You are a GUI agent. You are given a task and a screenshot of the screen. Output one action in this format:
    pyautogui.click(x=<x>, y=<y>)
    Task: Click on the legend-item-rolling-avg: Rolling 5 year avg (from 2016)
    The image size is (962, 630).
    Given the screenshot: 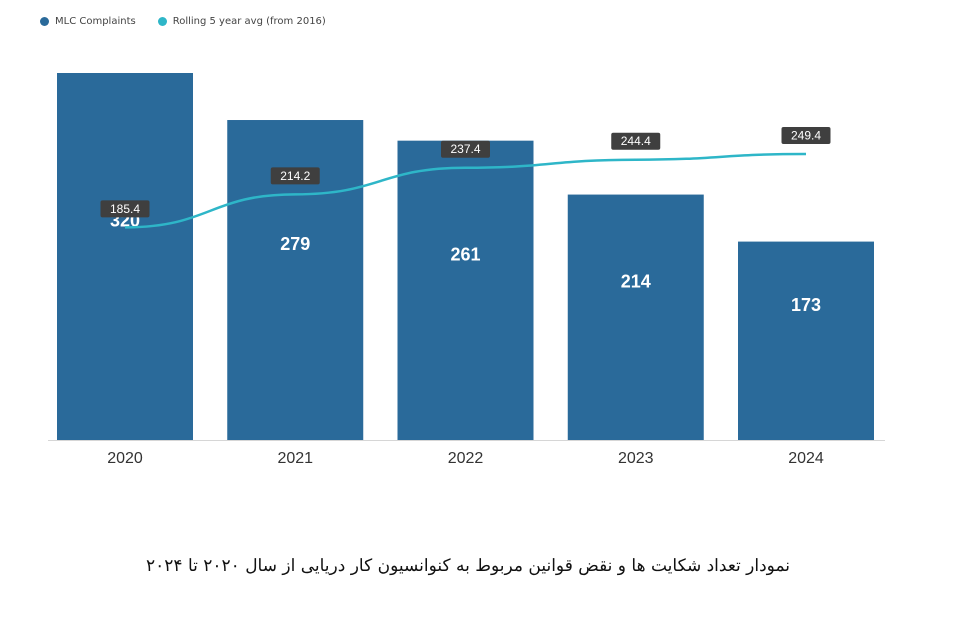 What is the action you would take?
    pyautogui.click(x=241, y=21)
    